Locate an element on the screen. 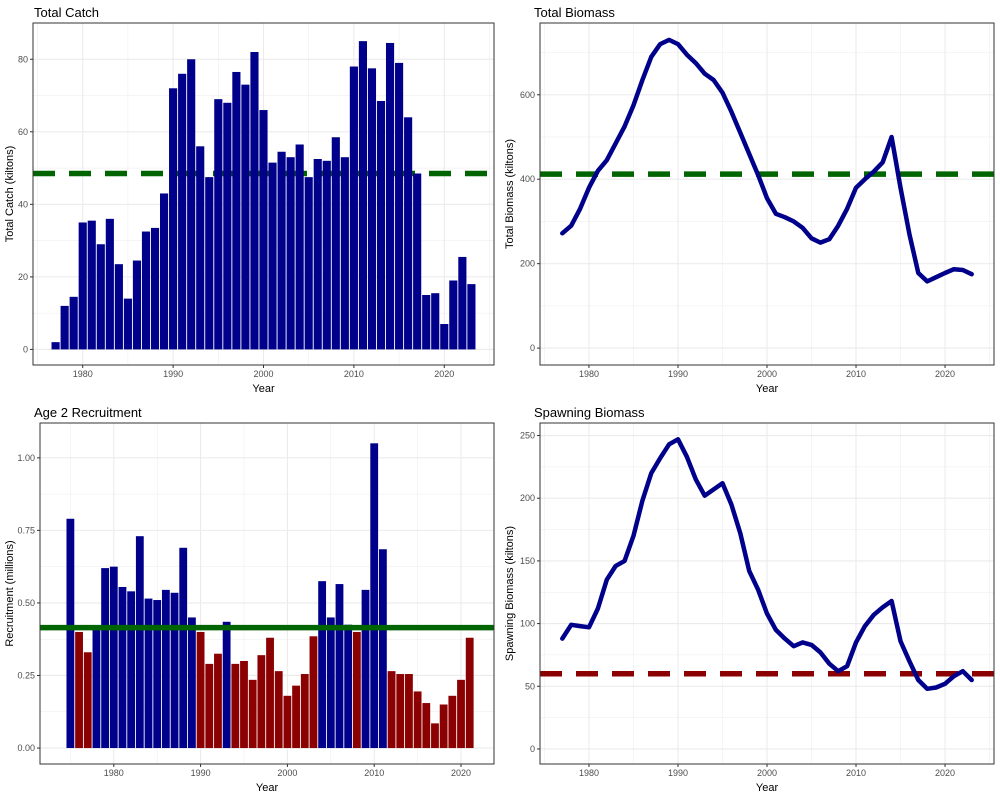 This screenshot has width=1000, height=805. y-axis-label: Spawning Biomass (kiltons) is located at coordinates (510, 593).